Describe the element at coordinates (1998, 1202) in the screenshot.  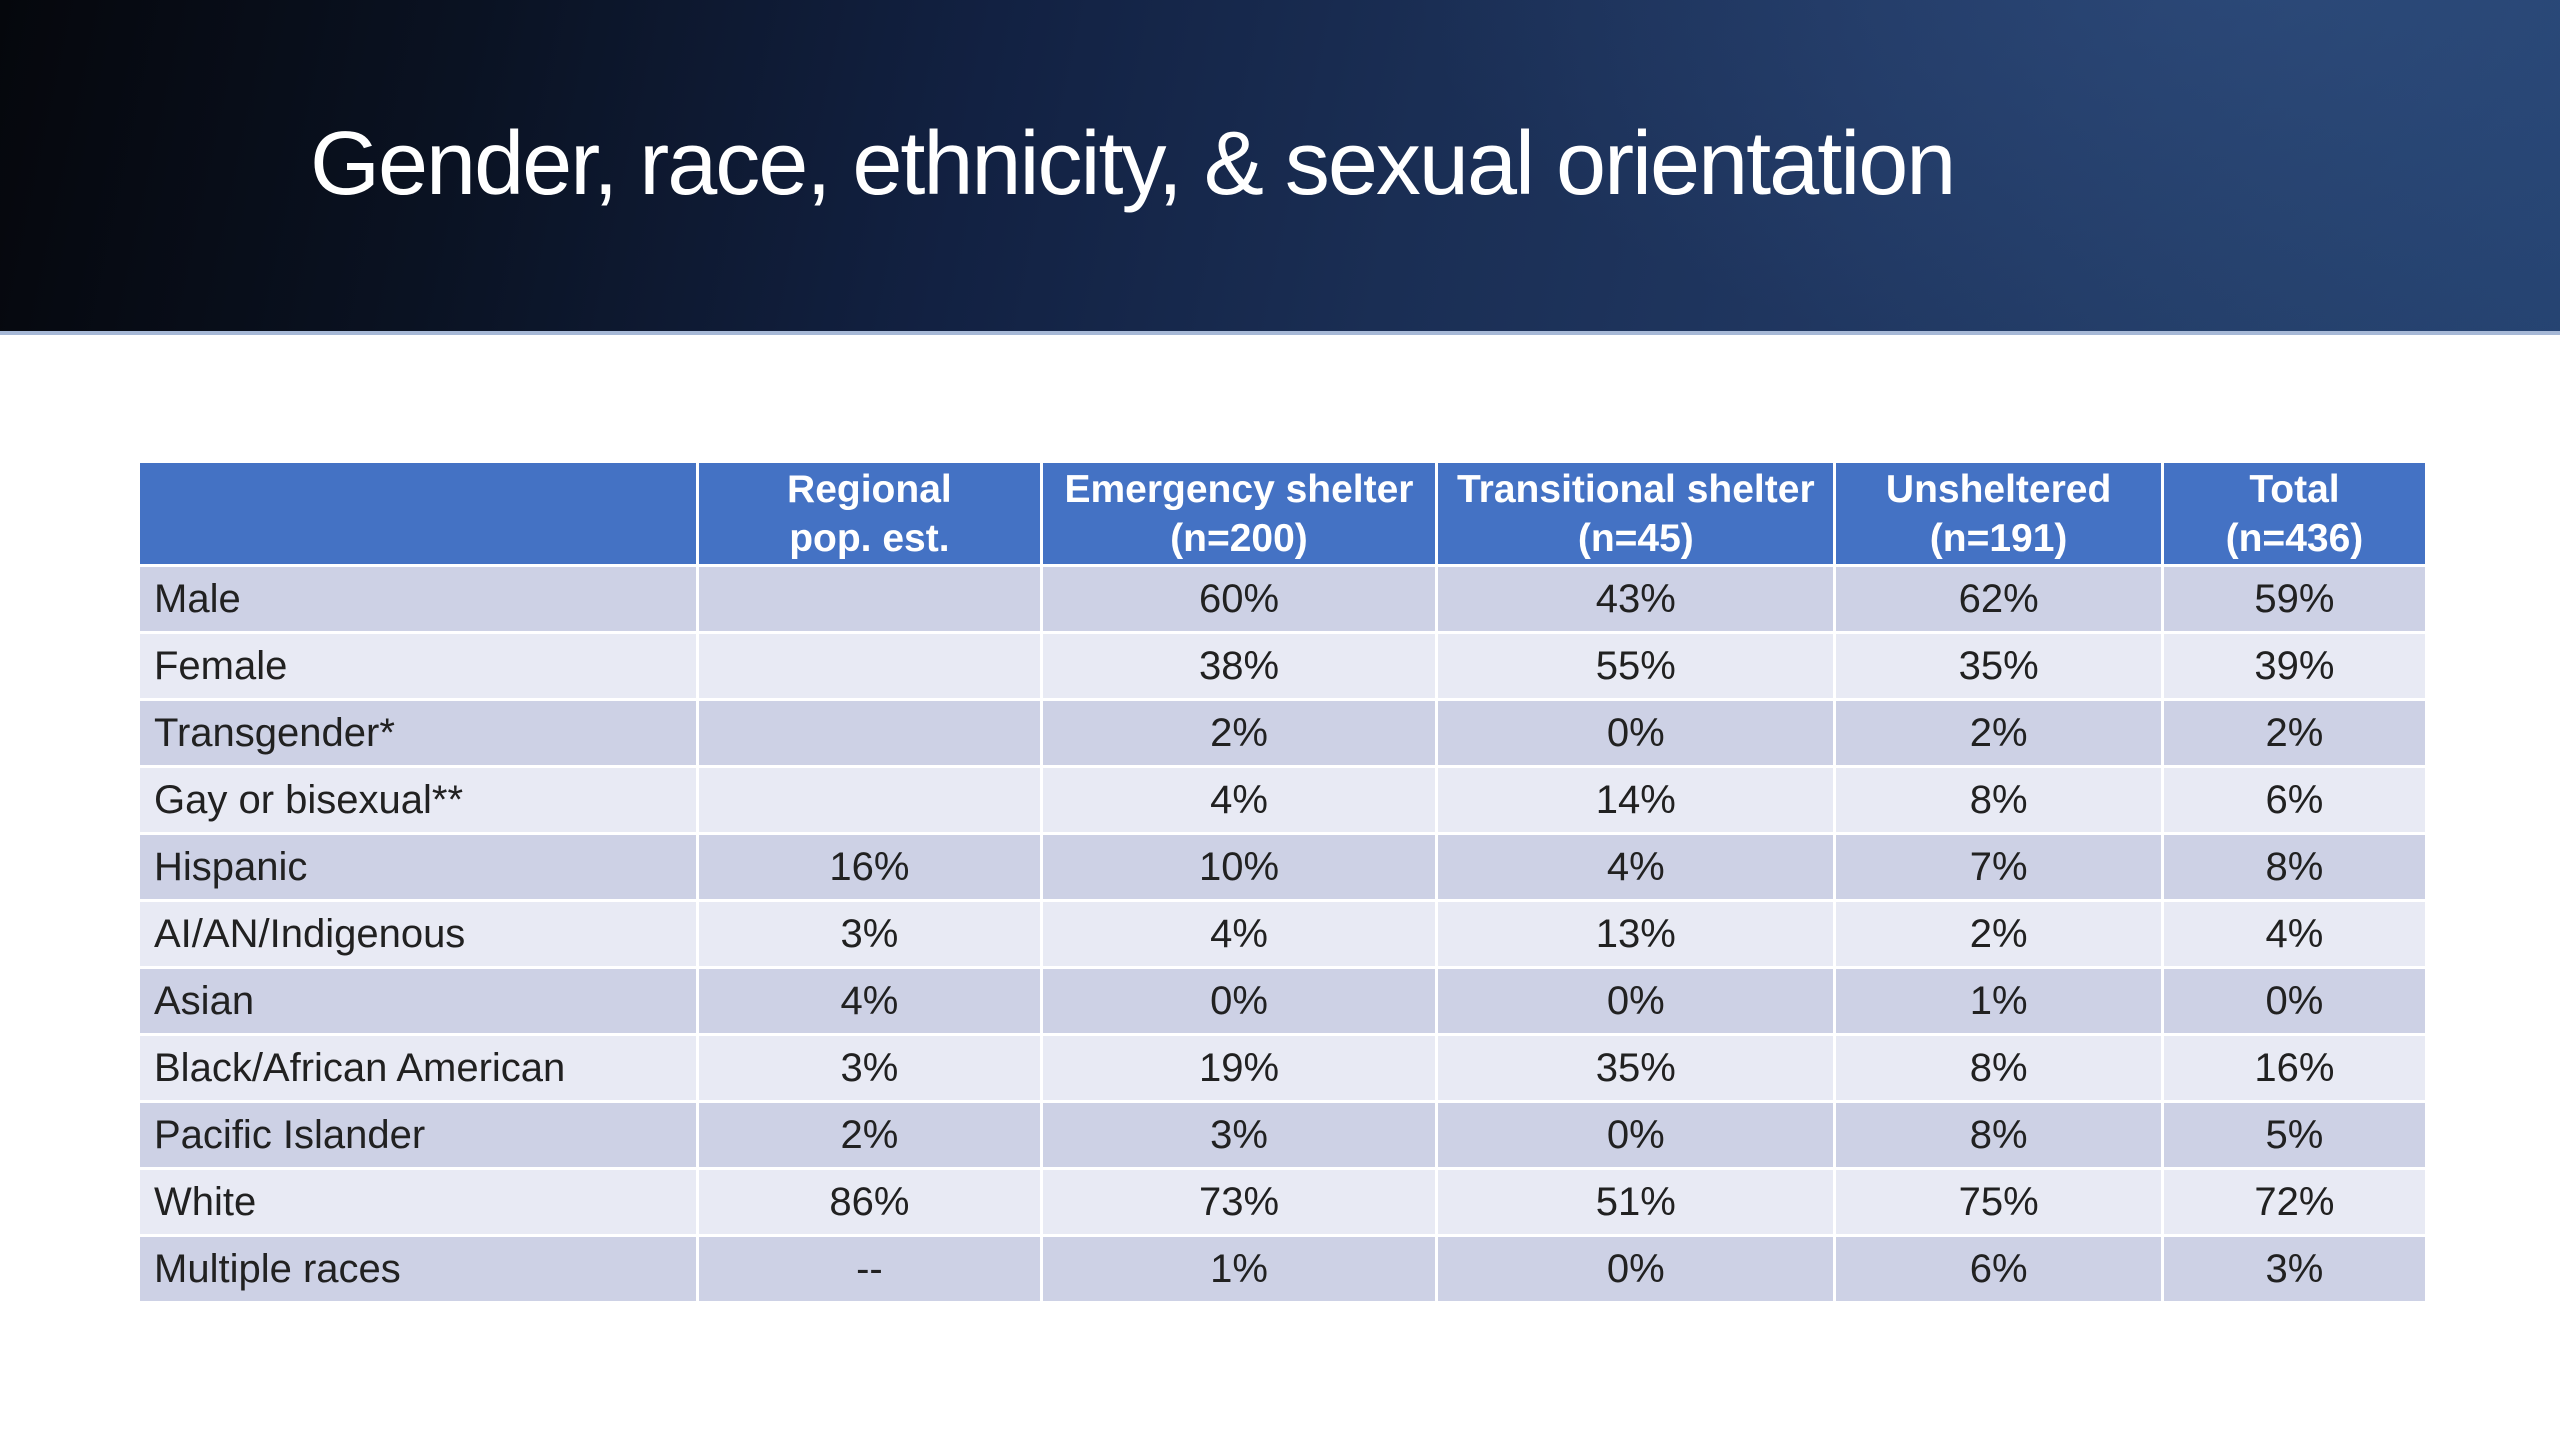
I see `value-cell: 75%` at that location.